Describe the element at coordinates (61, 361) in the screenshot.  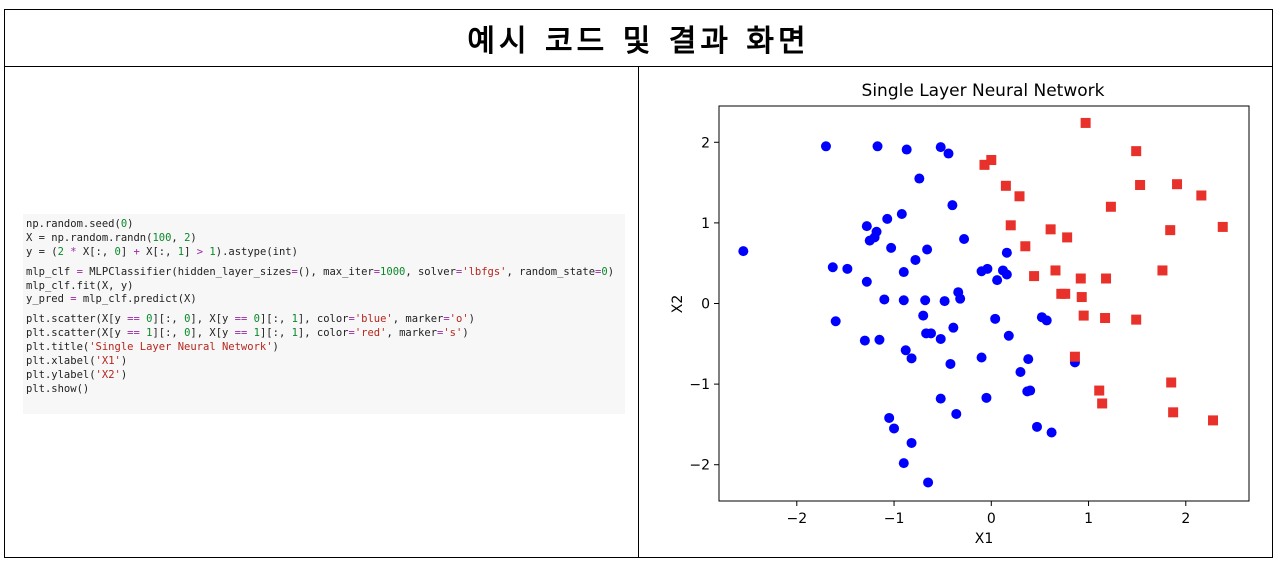
I see `code-token: plt.xlabel(` at that location.